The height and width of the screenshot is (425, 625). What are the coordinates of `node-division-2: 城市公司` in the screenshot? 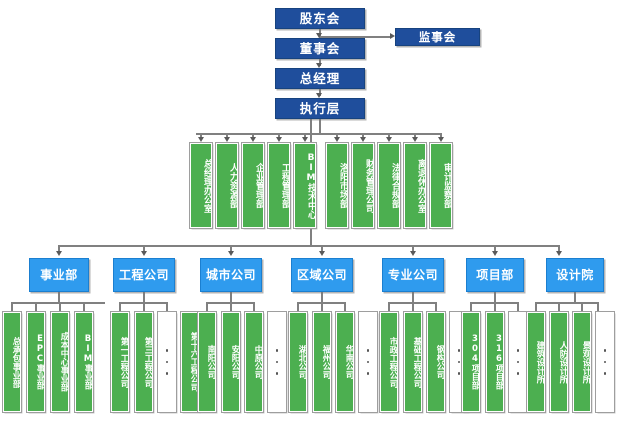 It's located at (231, 275).